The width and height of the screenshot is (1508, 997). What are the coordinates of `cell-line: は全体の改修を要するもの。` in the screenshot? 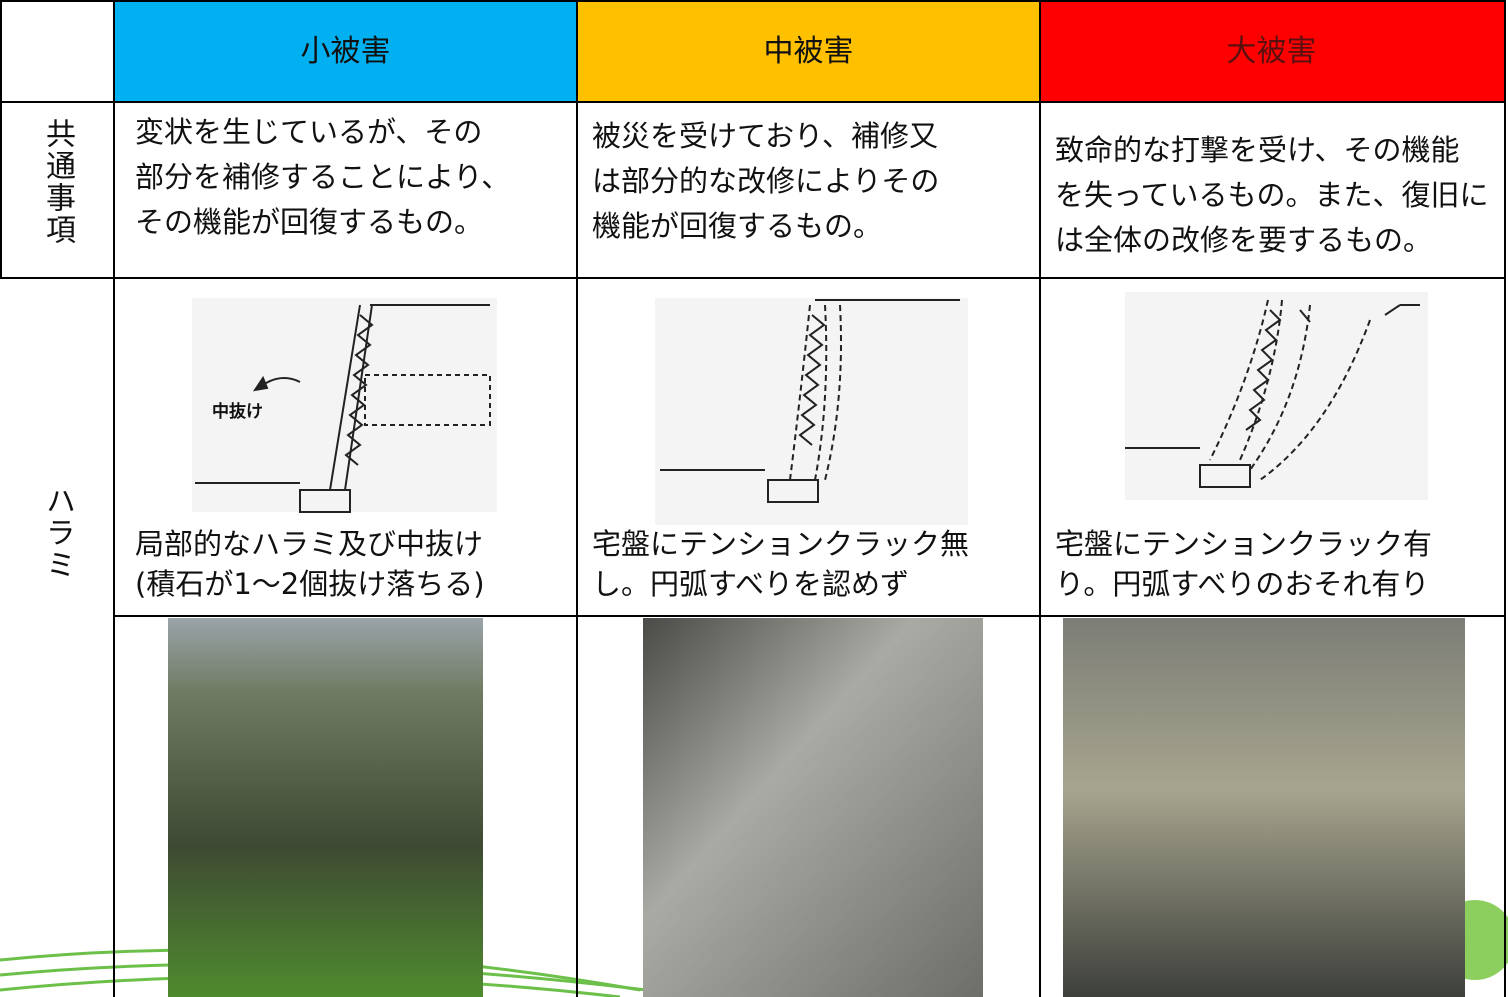 It's located at (1244, 240).